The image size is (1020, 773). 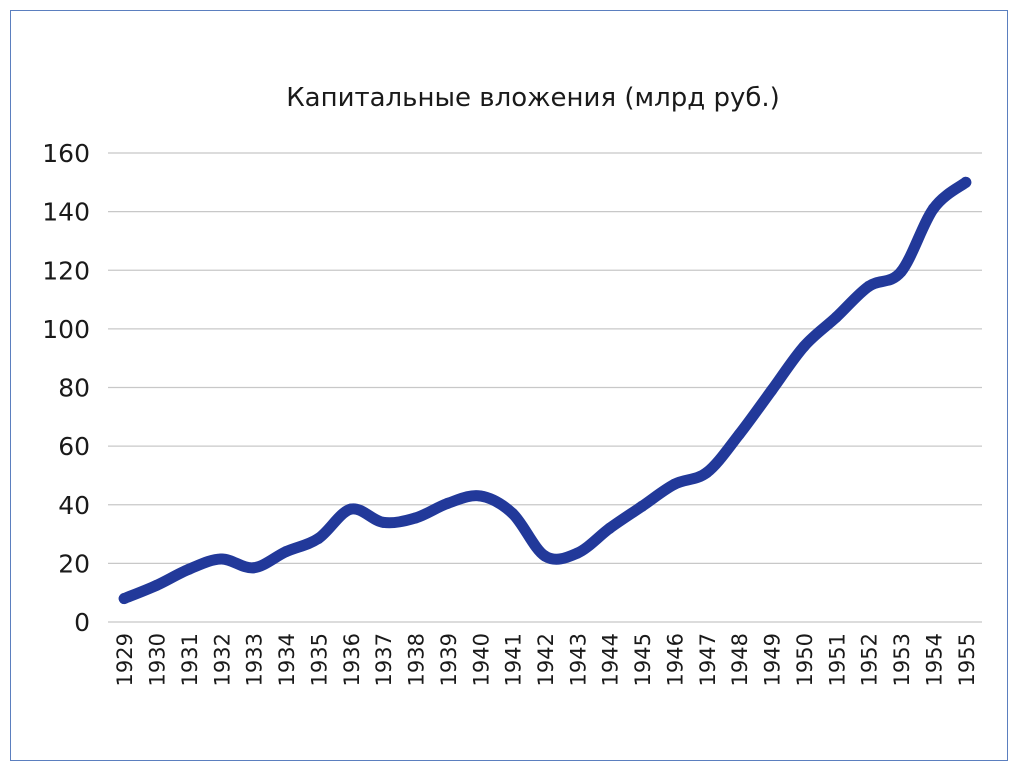 I want to click on x-tick-label: 1946, so click(x=675, y=659).